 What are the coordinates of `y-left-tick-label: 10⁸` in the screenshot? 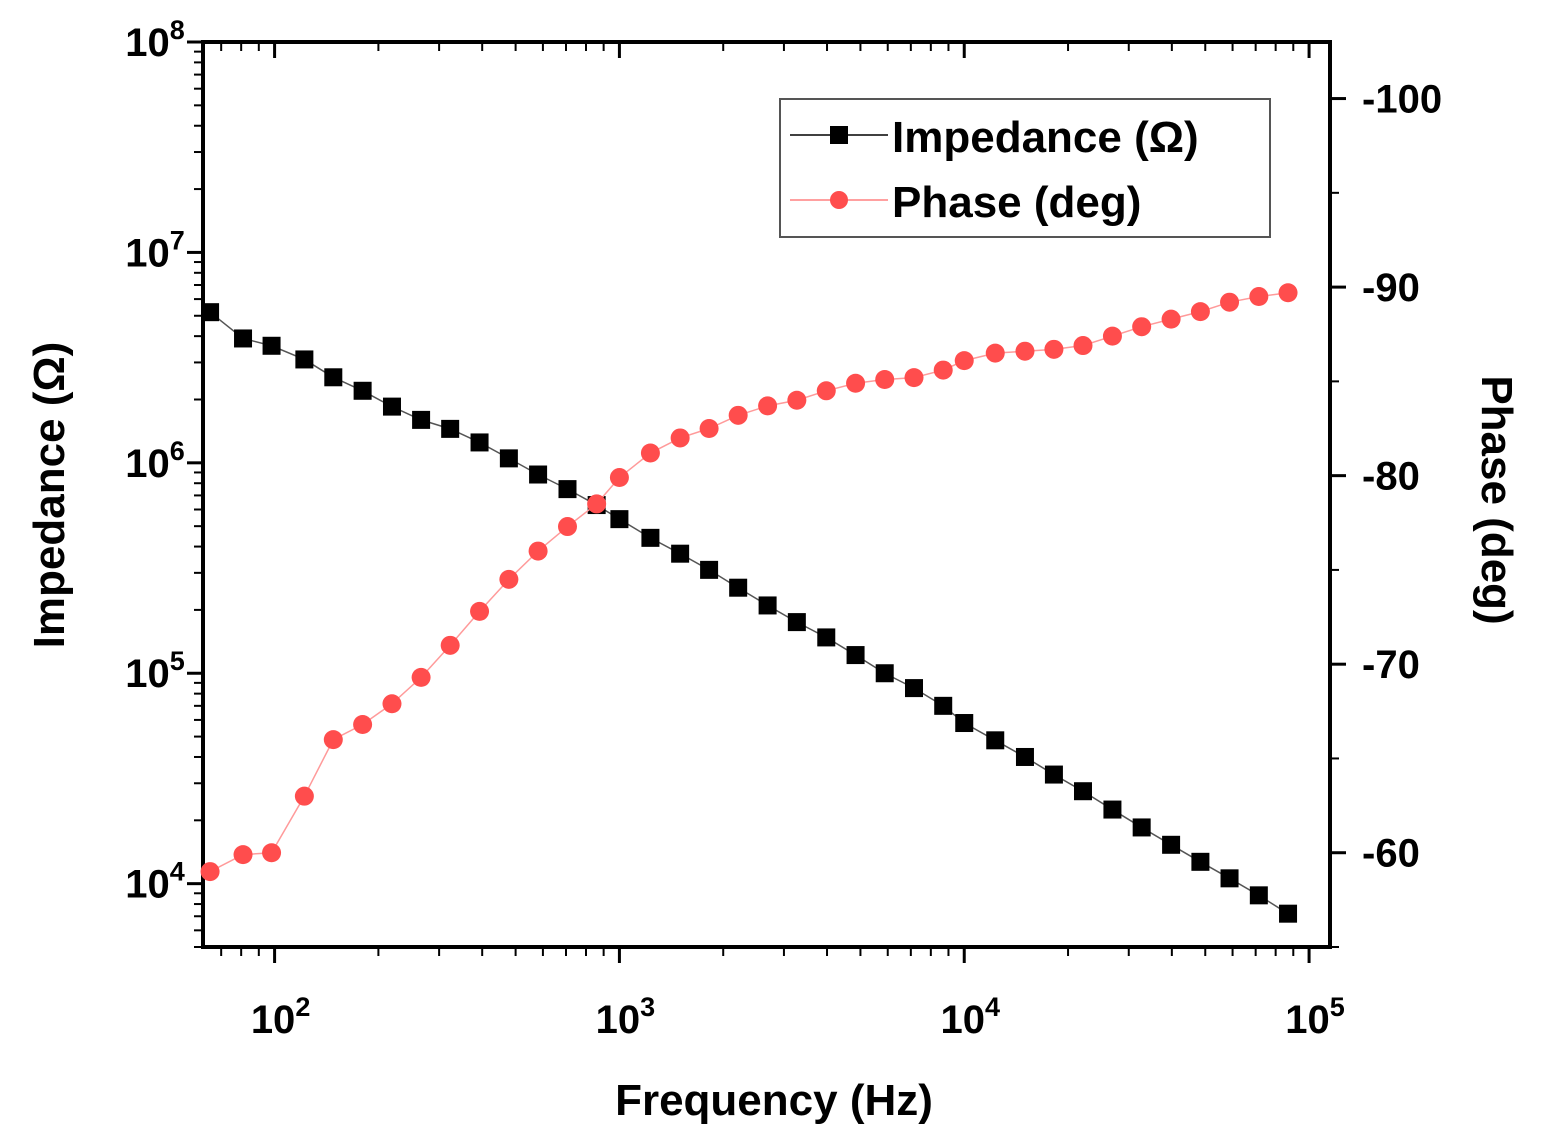 It's located at (155, 40).